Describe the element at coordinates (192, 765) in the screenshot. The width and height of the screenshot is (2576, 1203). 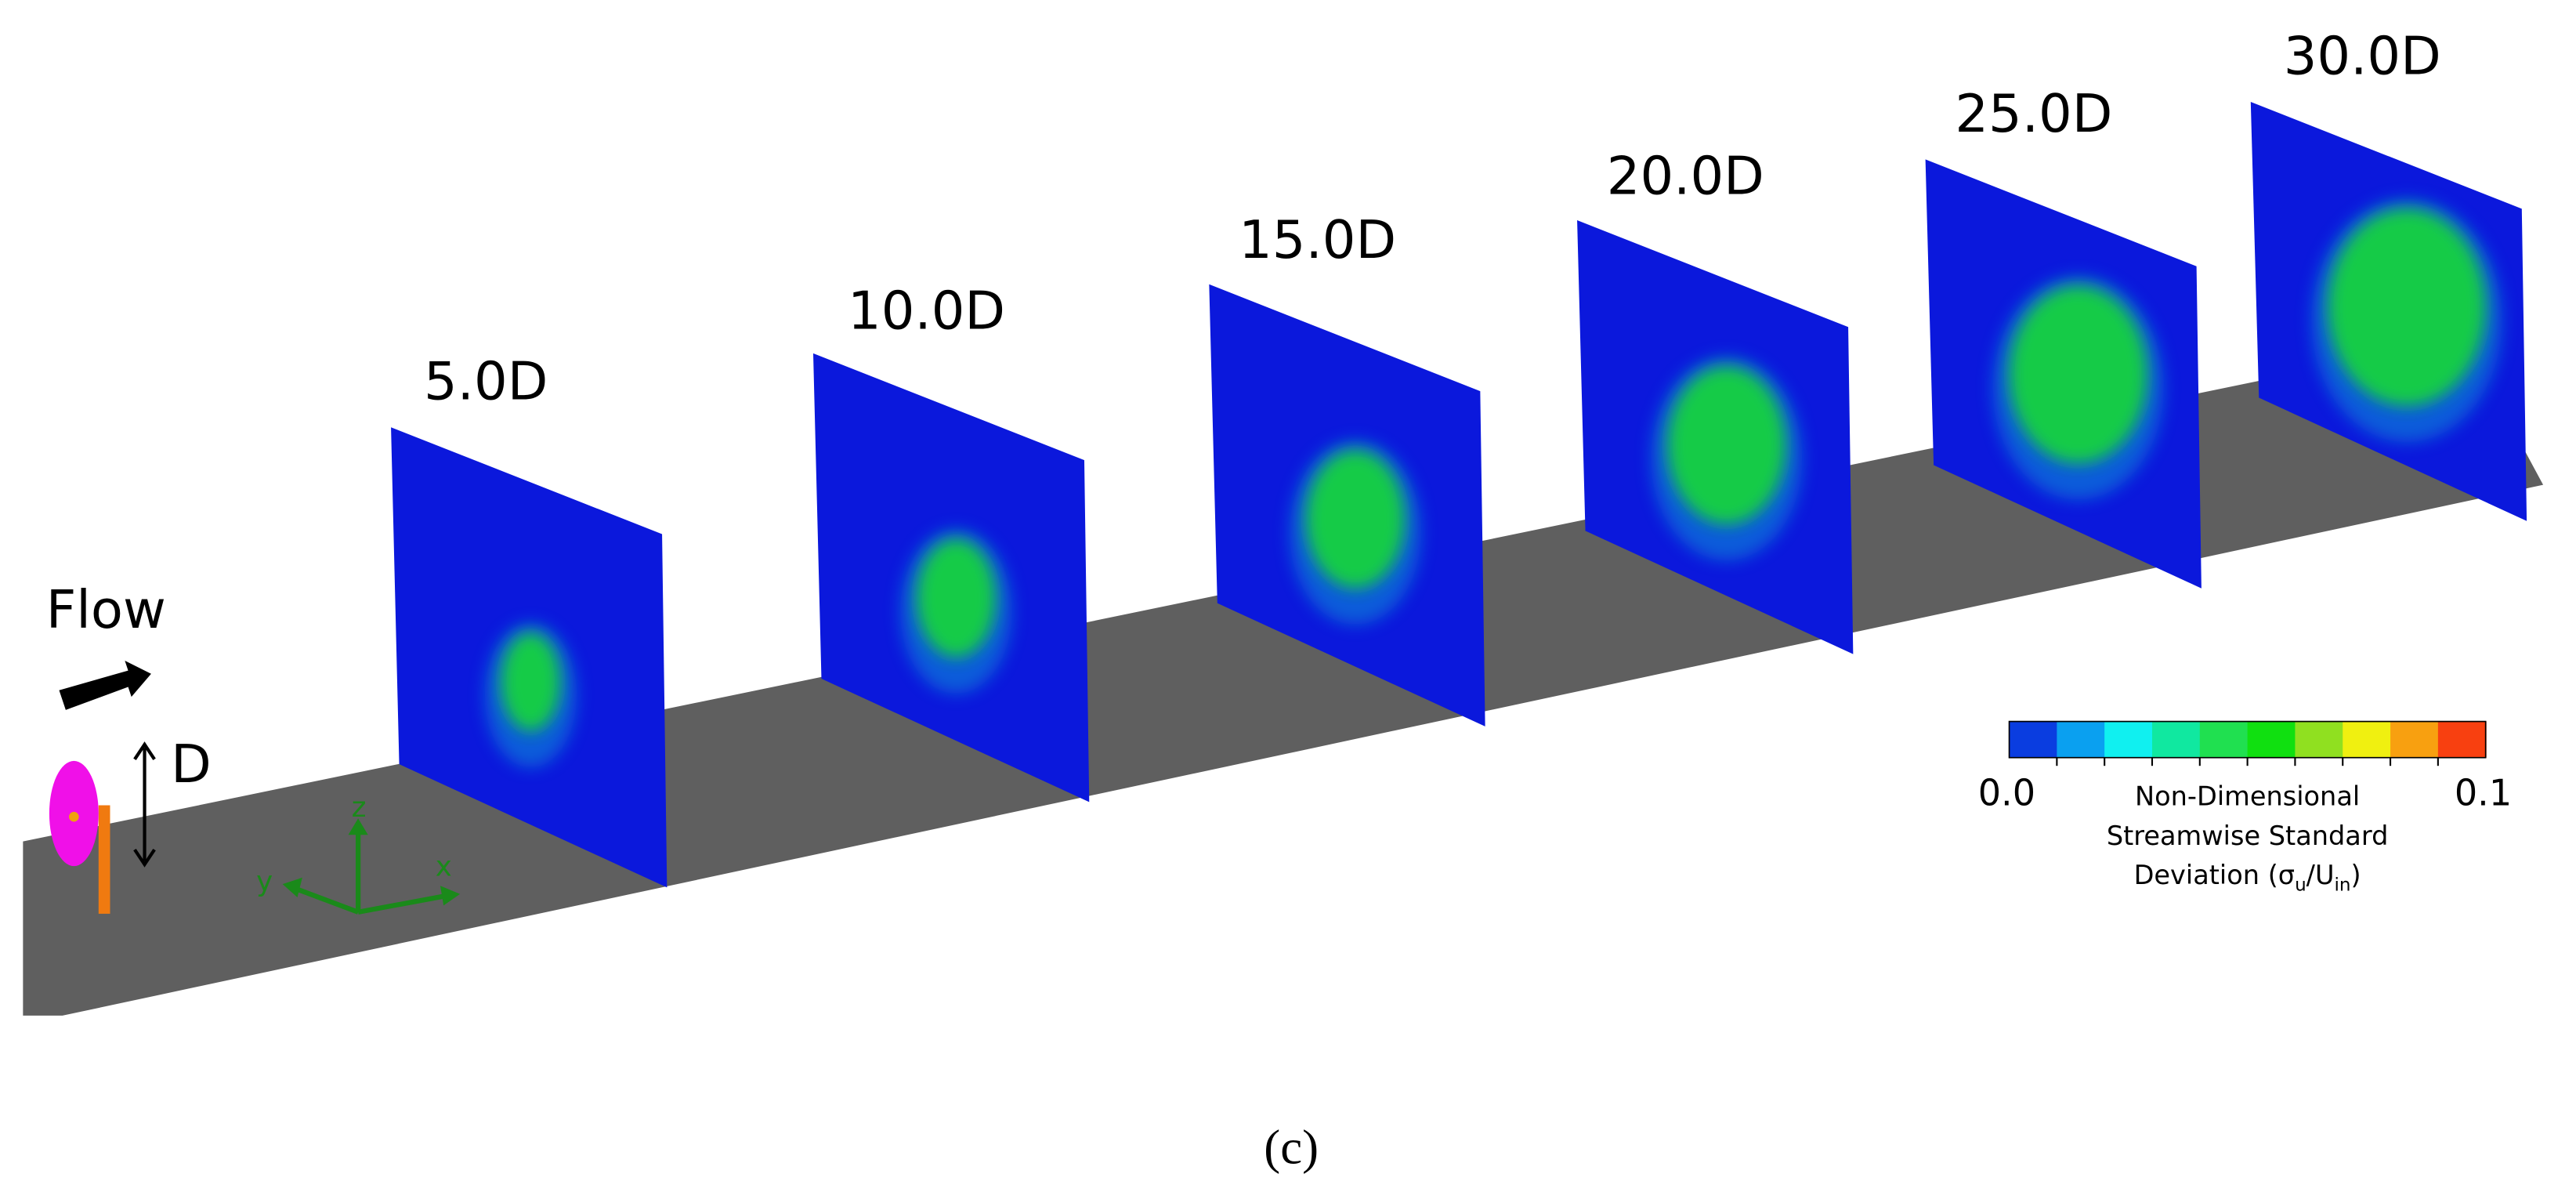
I see `diameter-label: D` at that location.